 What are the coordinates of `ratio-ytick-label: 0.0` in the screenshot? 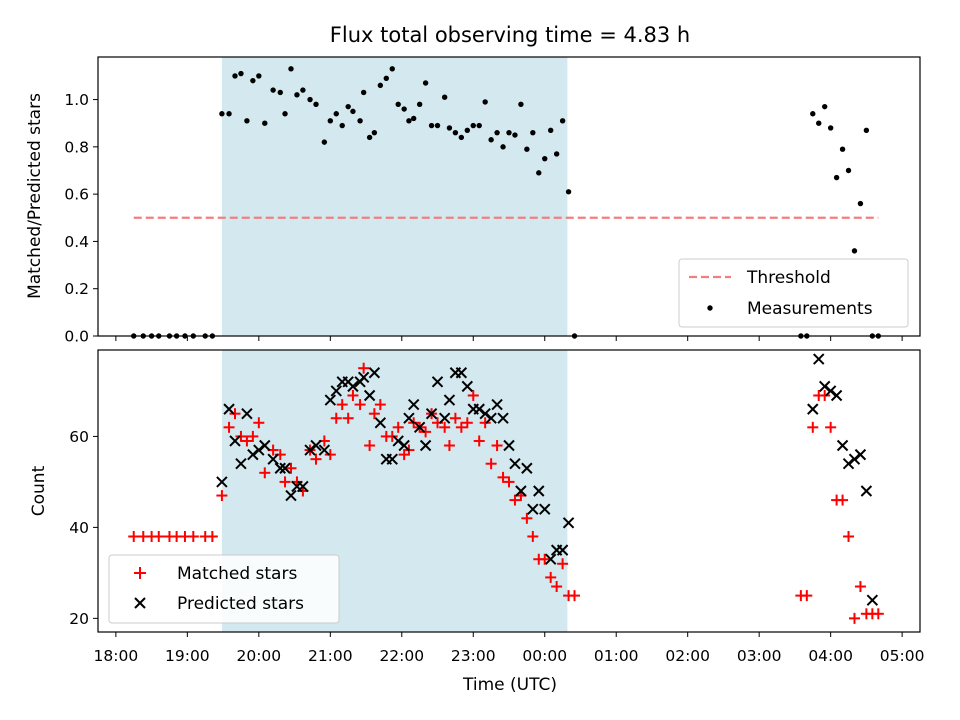 It's located at (76, 337).